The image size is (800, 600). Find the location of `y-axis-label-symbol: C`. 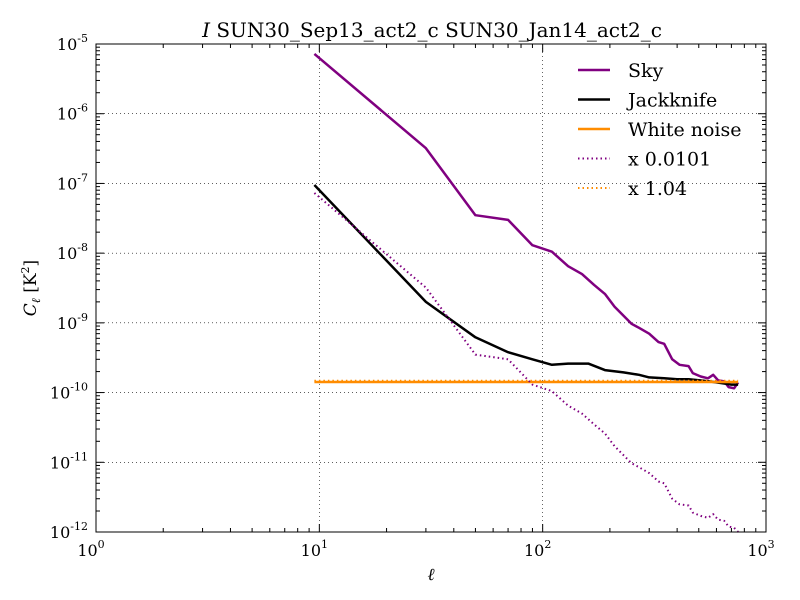

y-axis-label-symbol: C is located at coordinates (31, 309).